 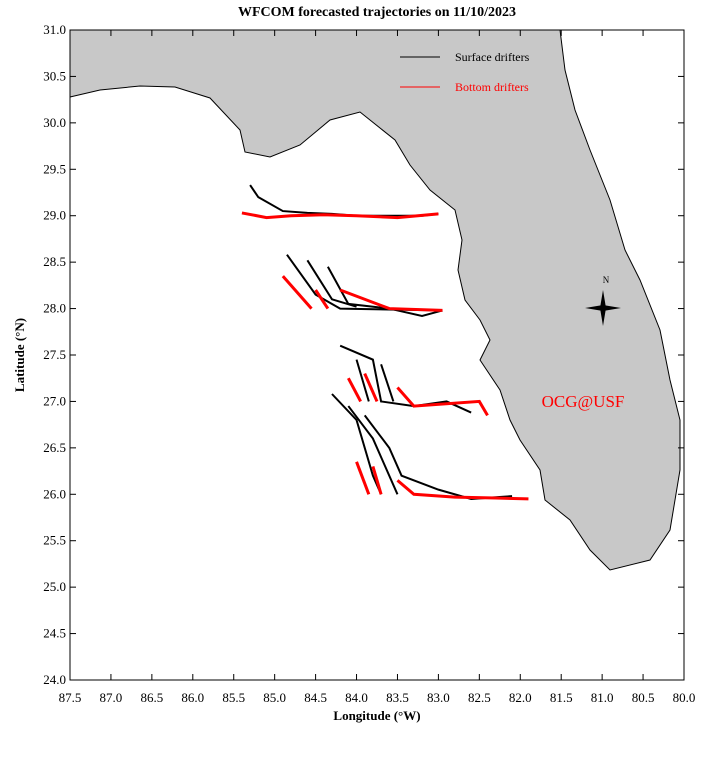 What do you see at coordinates (54, 29) in the screenshot?
I see `y-tick-label: 31.0` at bounding box center [54, 29].